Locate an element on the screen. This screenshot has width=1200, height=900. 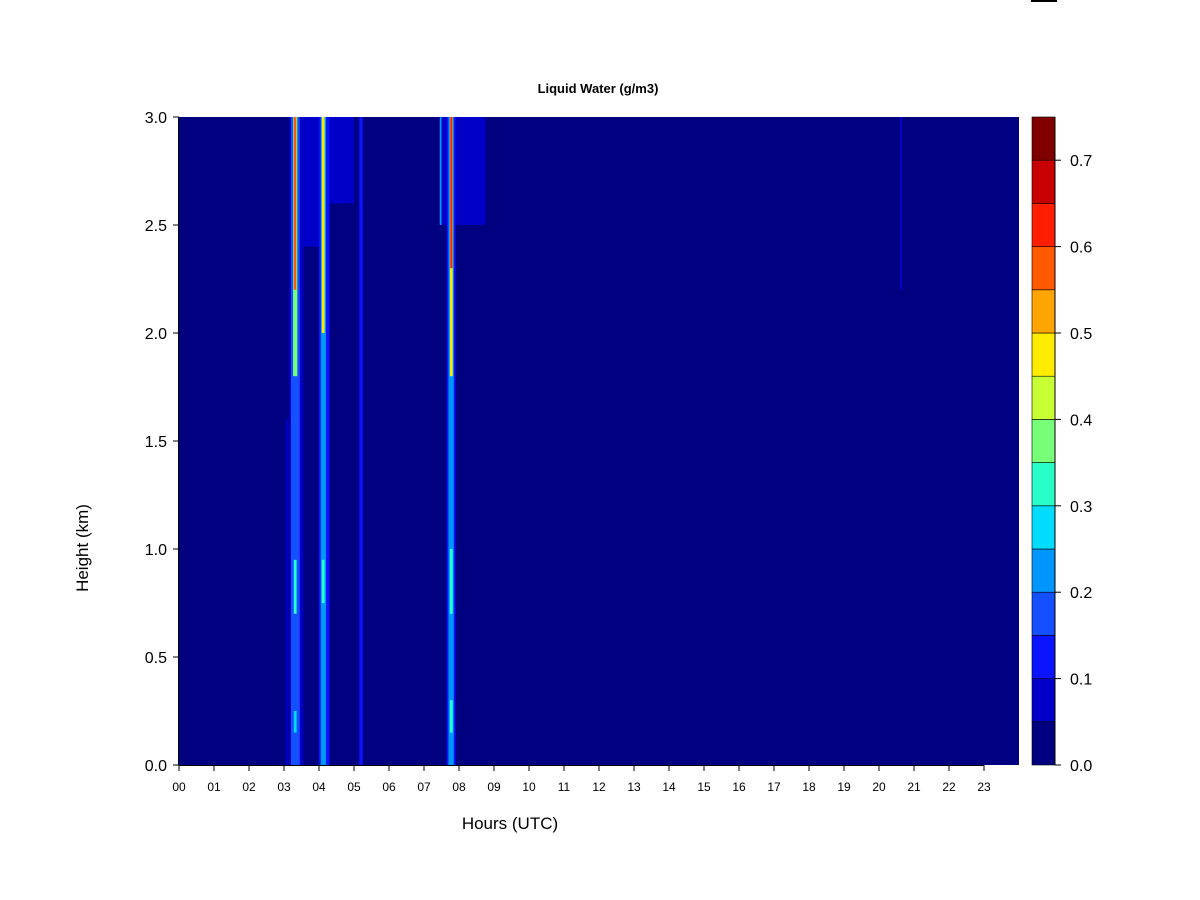
x-tick-label-21: 21 is located at coordinates (914, 787).